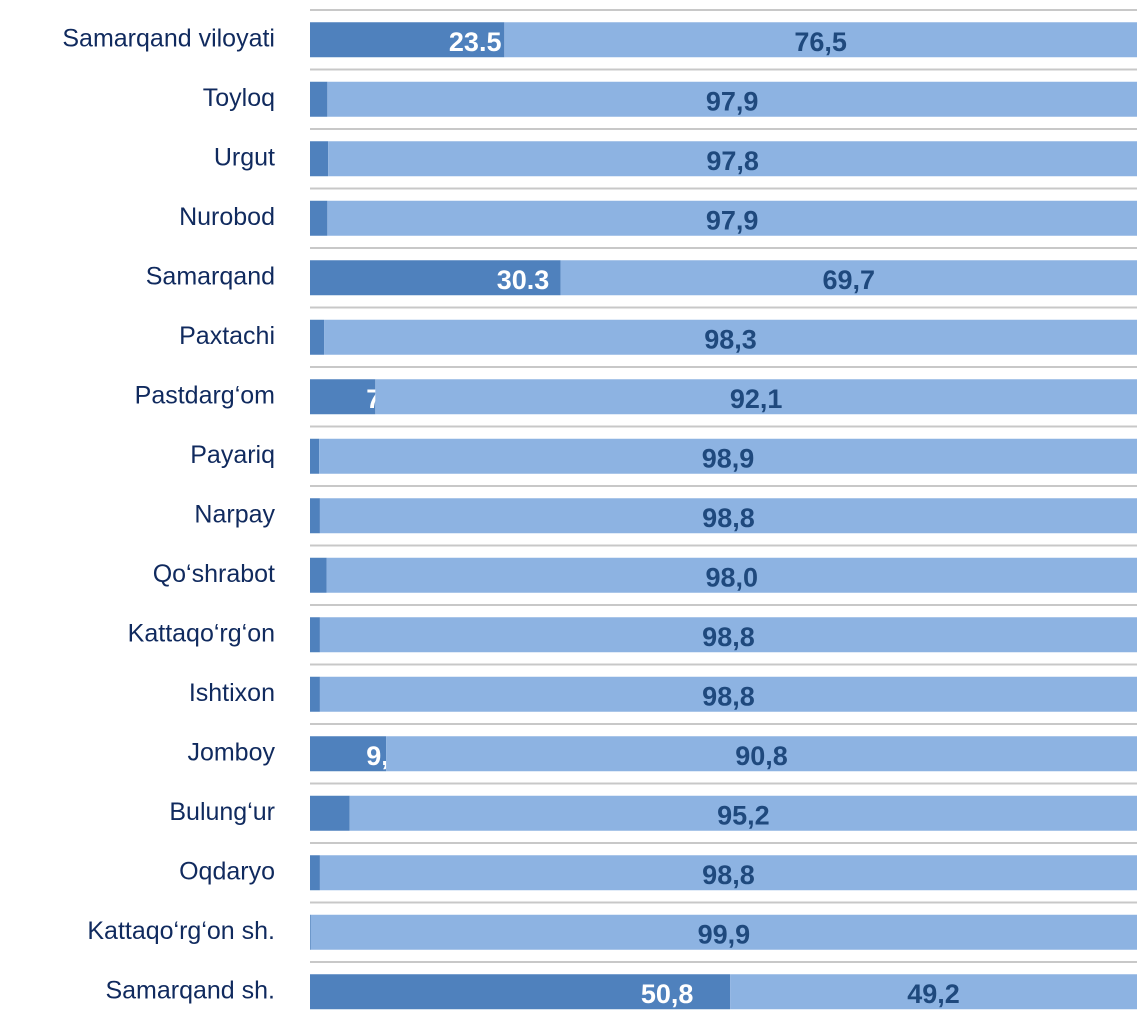  Describe the element at coordinates (227, 336) in the screenshot. I see `category-label: Paxtachi` at that location.